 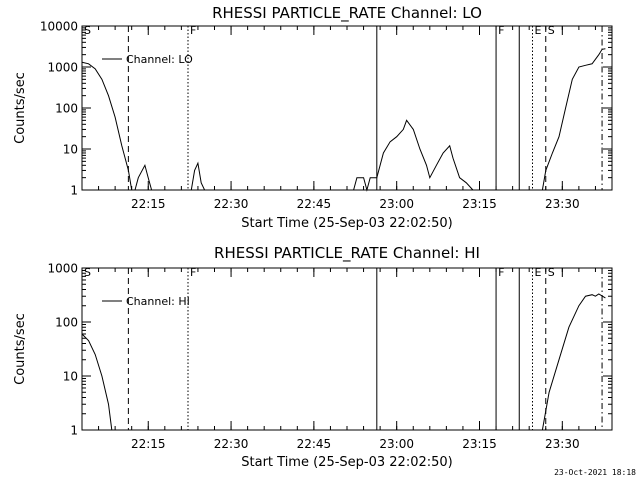 What do you see at coordinates (347, 253) in the screenshot?
I see `chart-title: RHESSI PARTICLE_RATE Channel: HI` at bounding box center [347, 253].